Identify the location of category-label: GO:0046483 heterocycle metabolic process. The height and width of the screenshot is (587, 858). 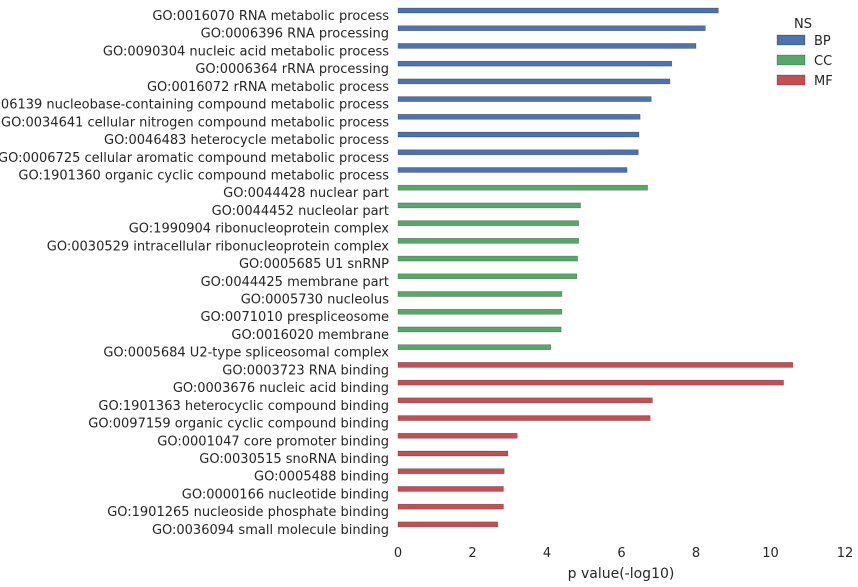
(246, 140).